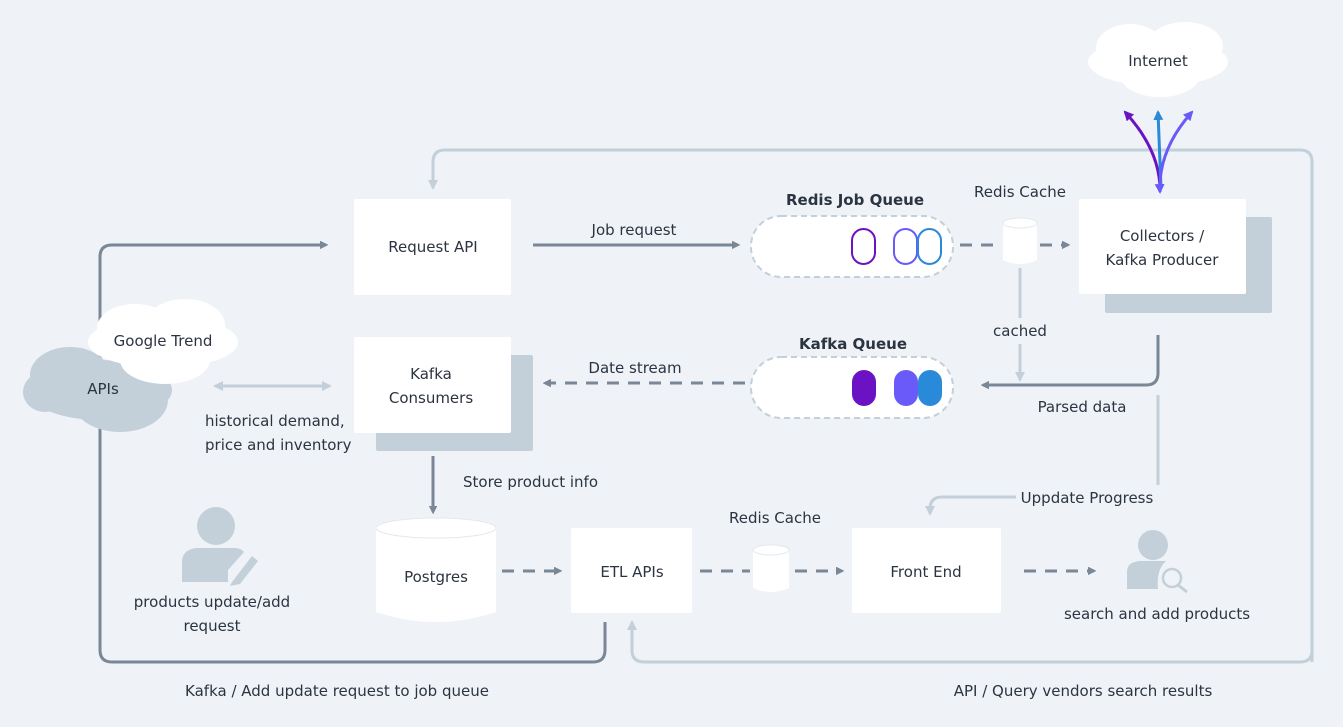 The image size is (1343, 727). I want to click on request-api-box, so click(432, 247).